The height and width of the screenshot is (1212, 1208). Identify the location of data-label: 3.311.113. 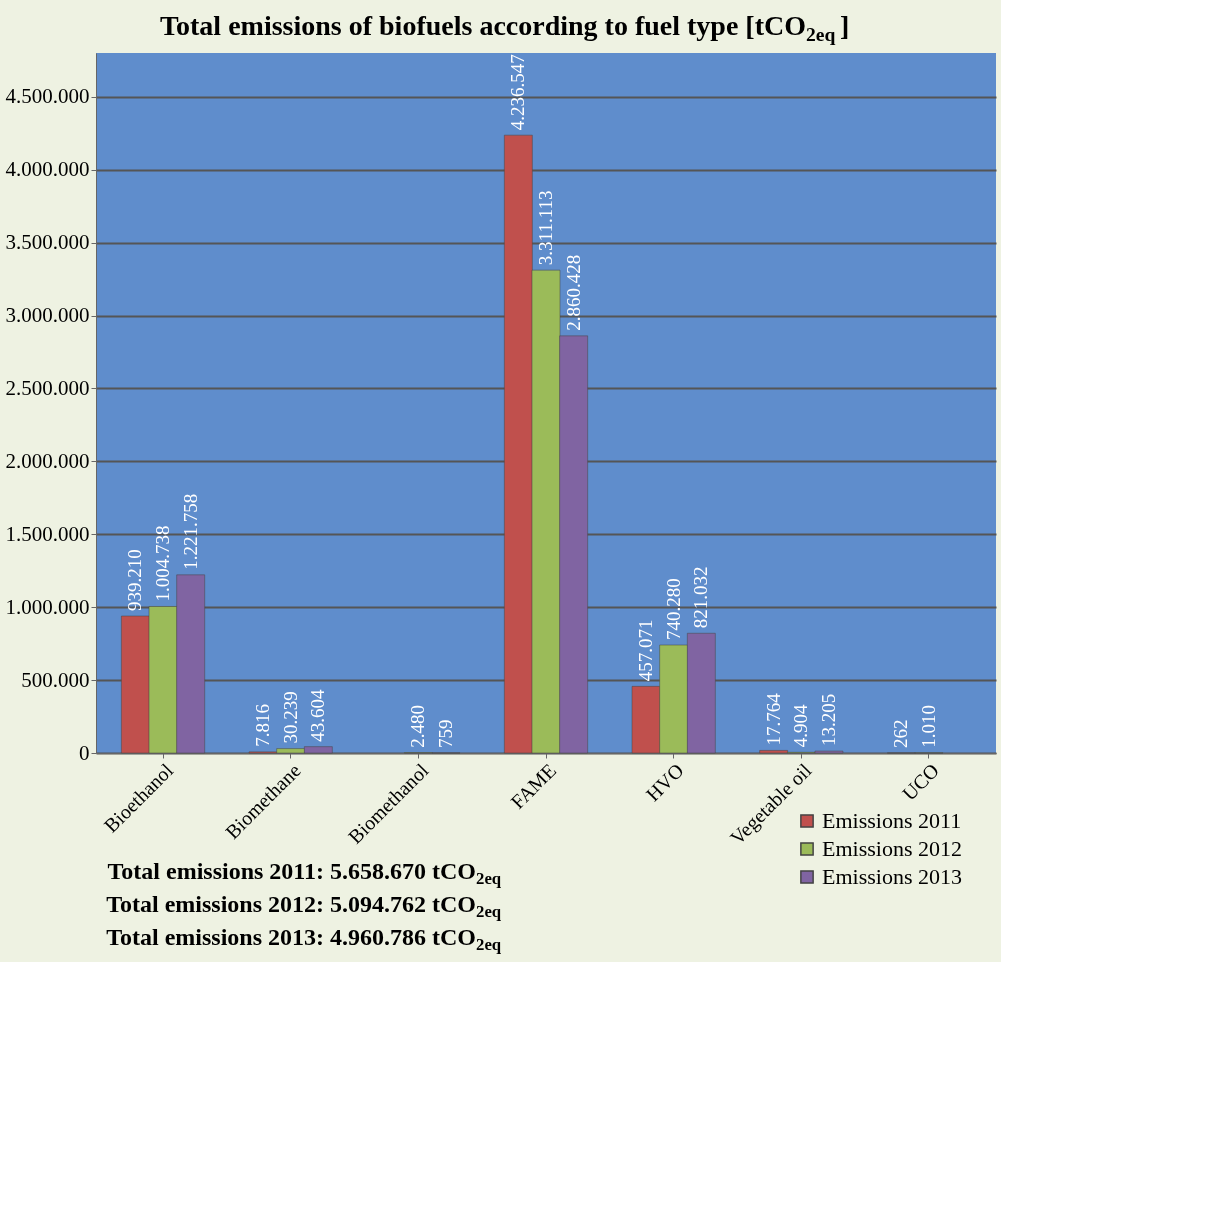
(545, 228).